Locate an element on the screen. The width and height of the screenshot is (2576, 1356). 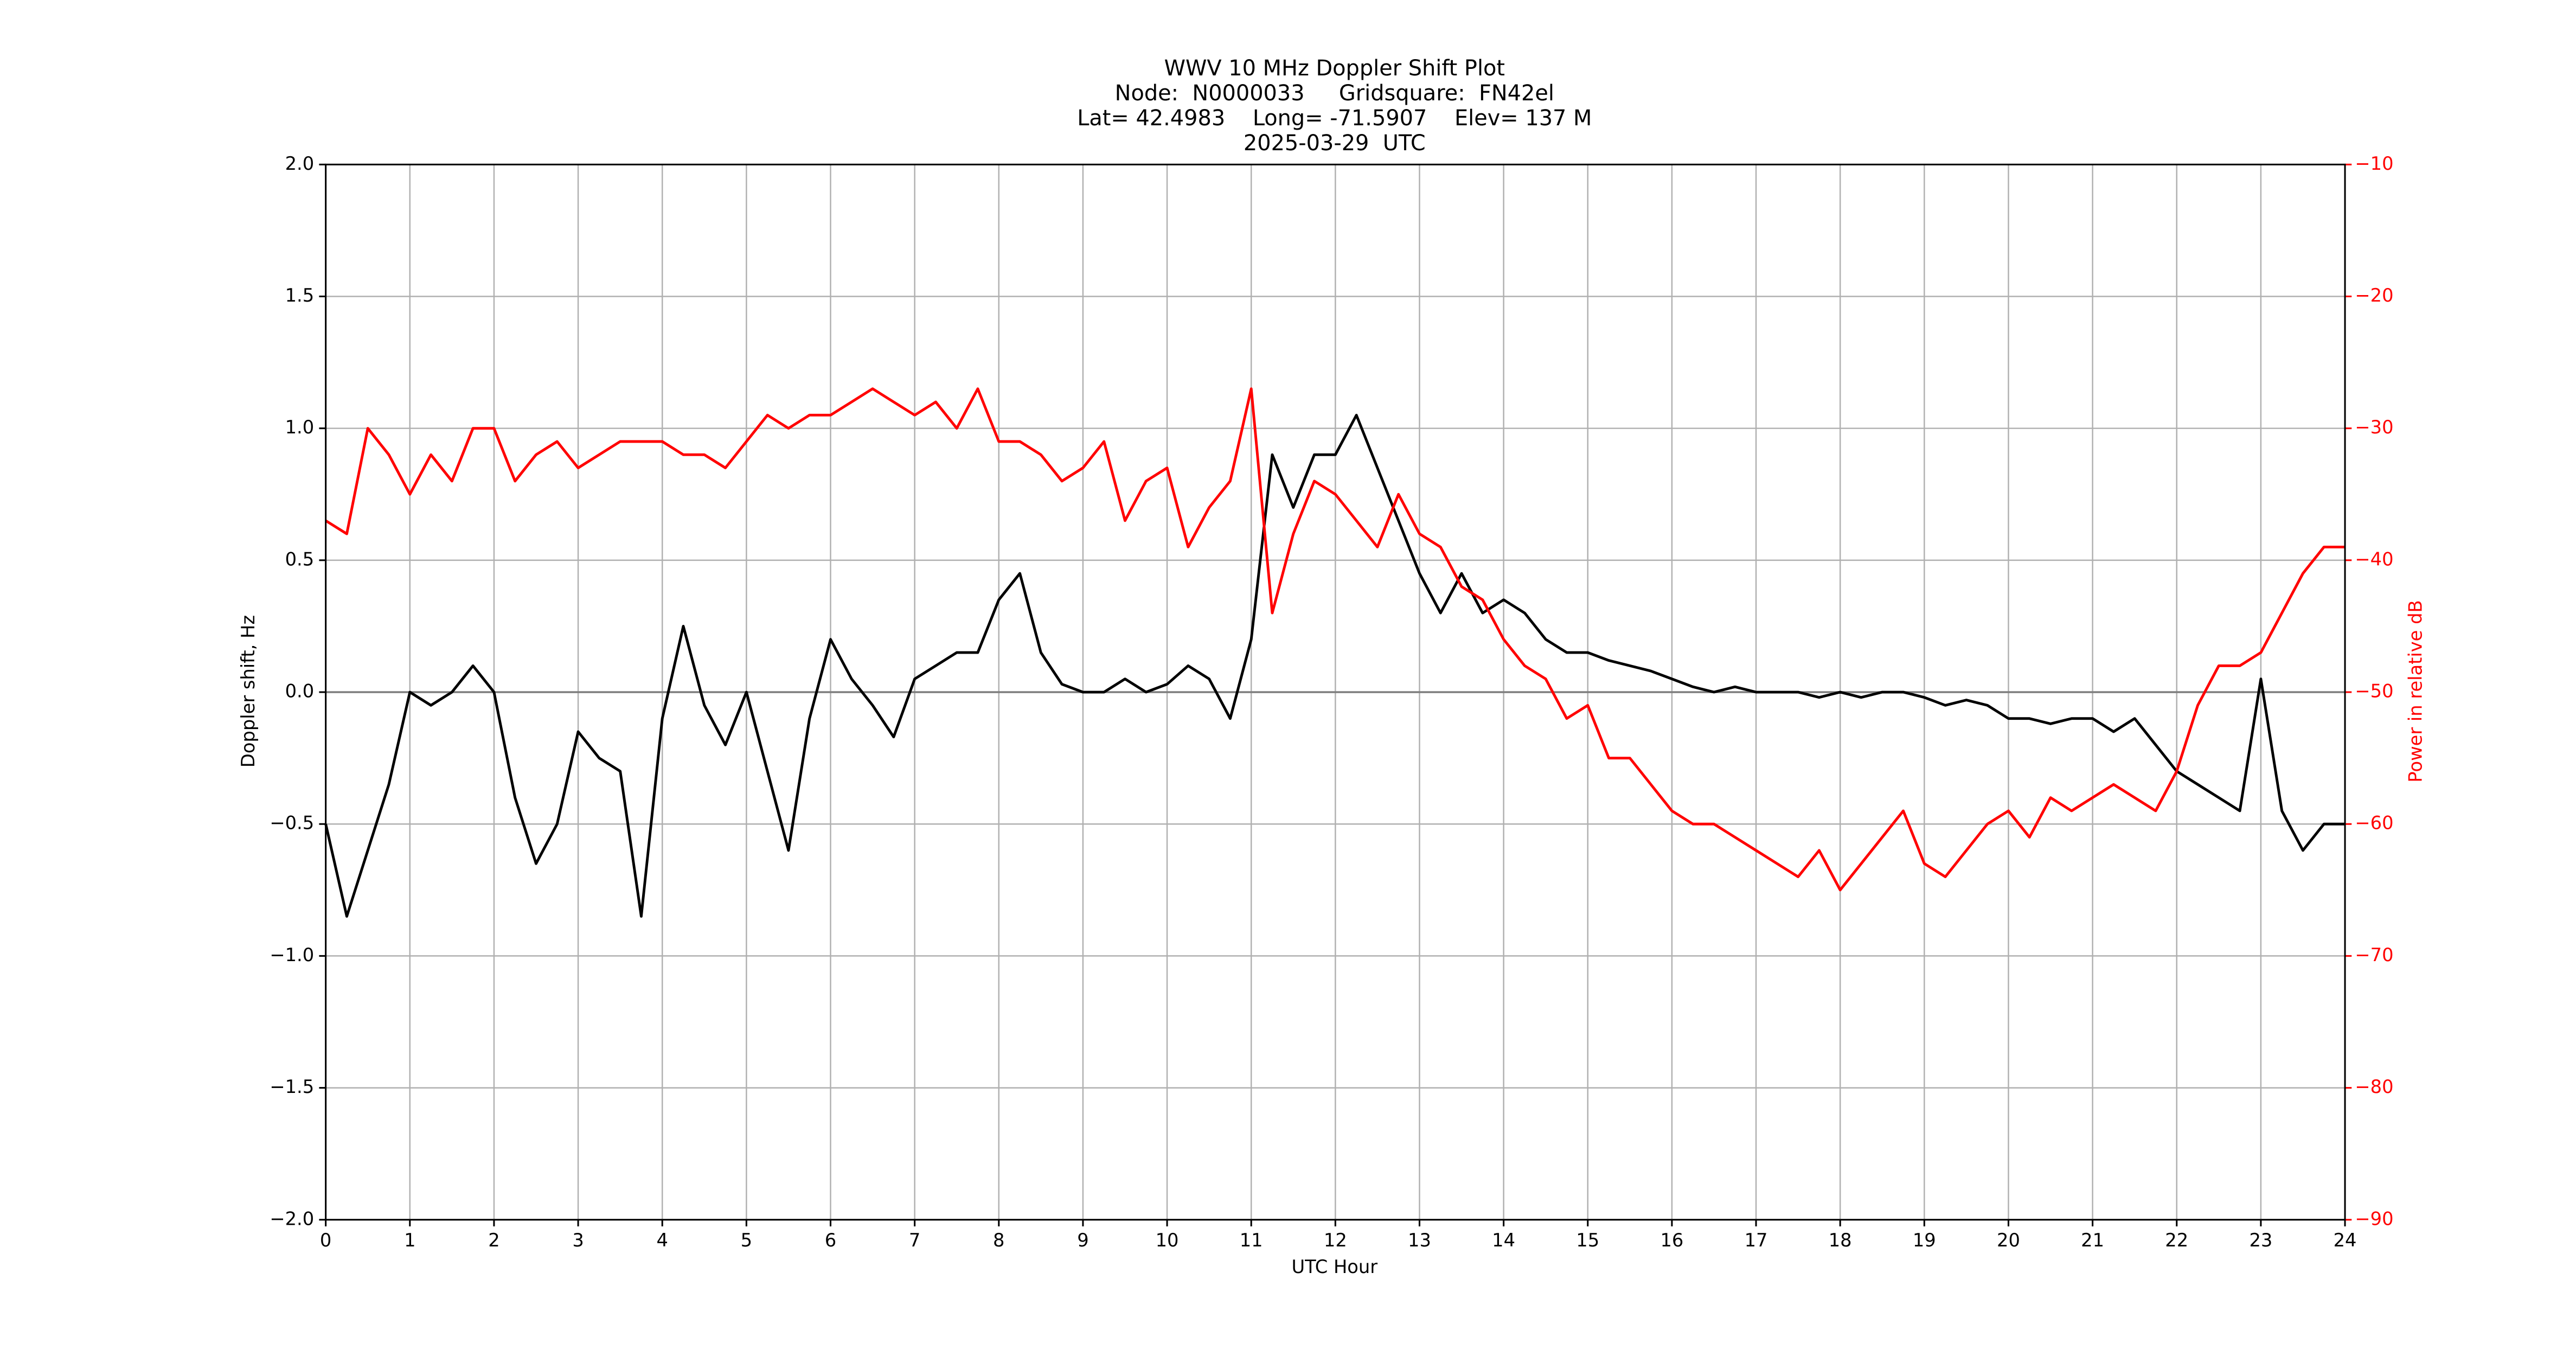
y2-axis-label: Power in relative dB is located at coordinates (2415, 691).